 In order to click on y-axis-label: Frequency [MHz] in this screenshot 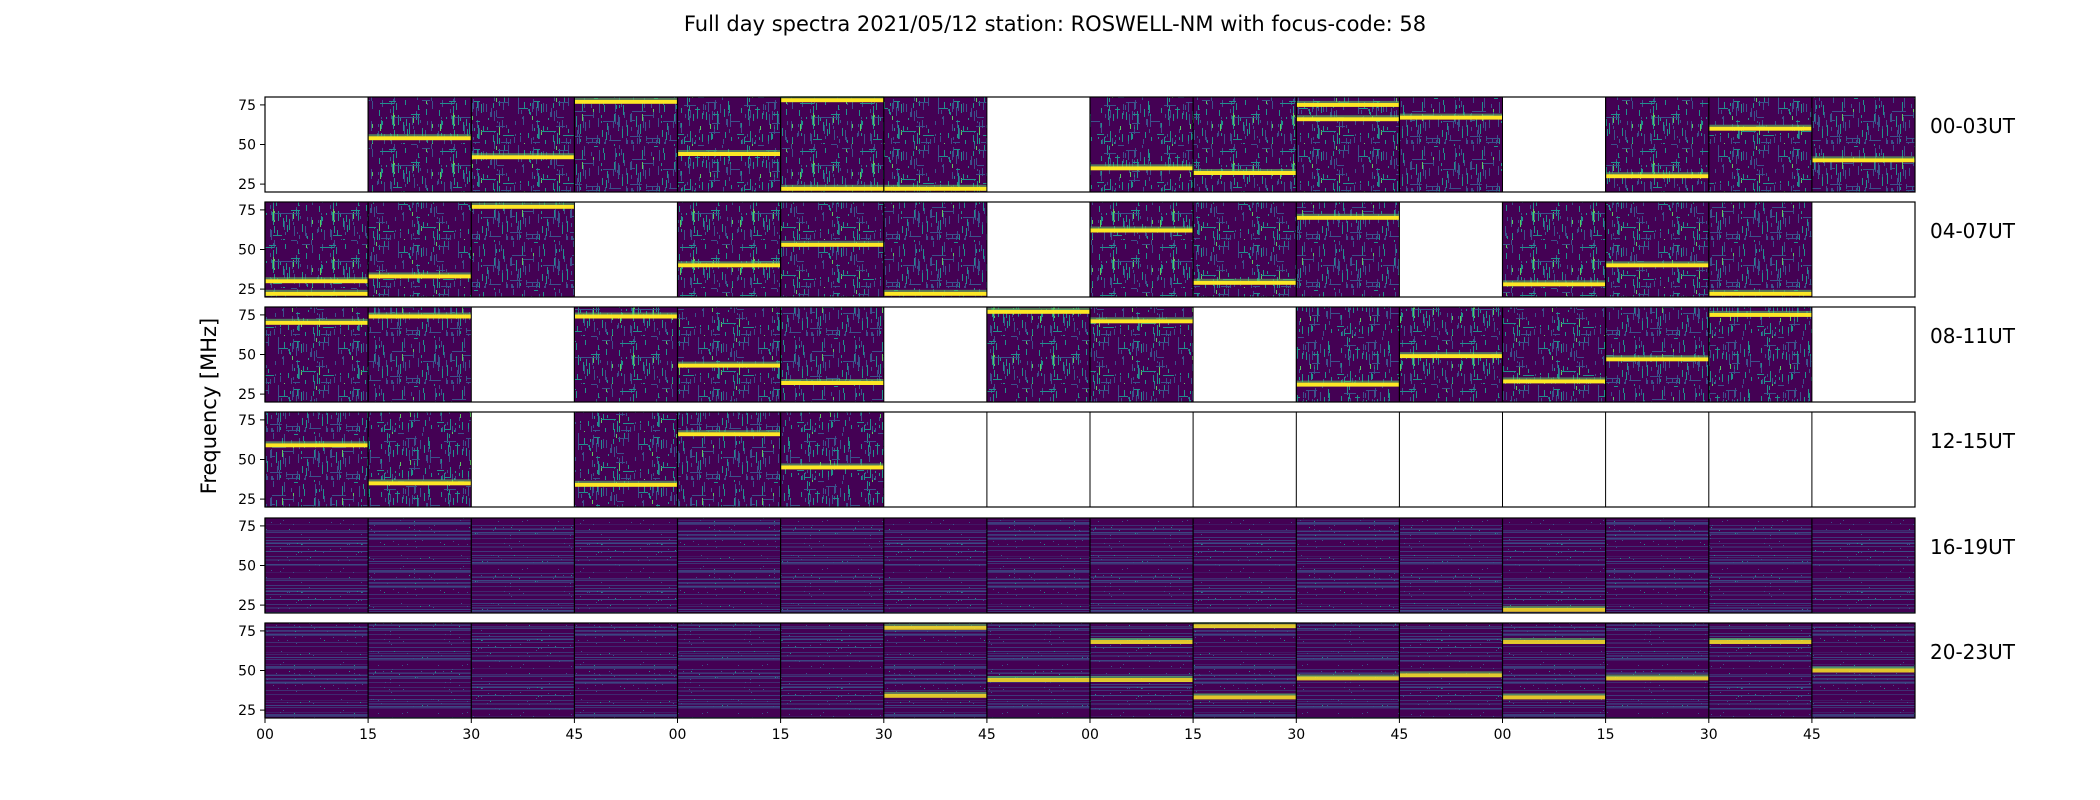, I will do `click(209, 406)`.